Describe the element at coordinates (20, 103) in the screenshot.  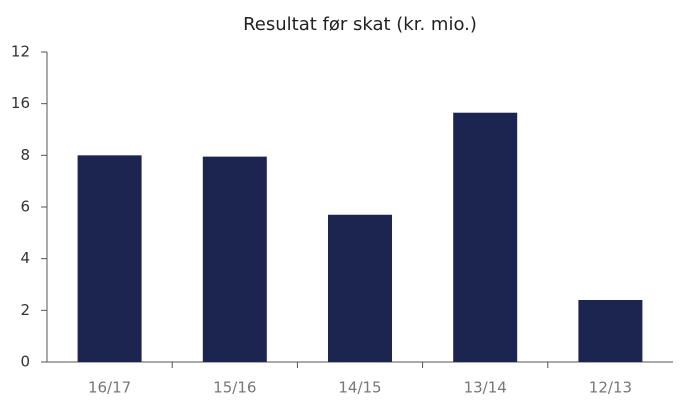
I see `y-tick-label: 16` at that location.